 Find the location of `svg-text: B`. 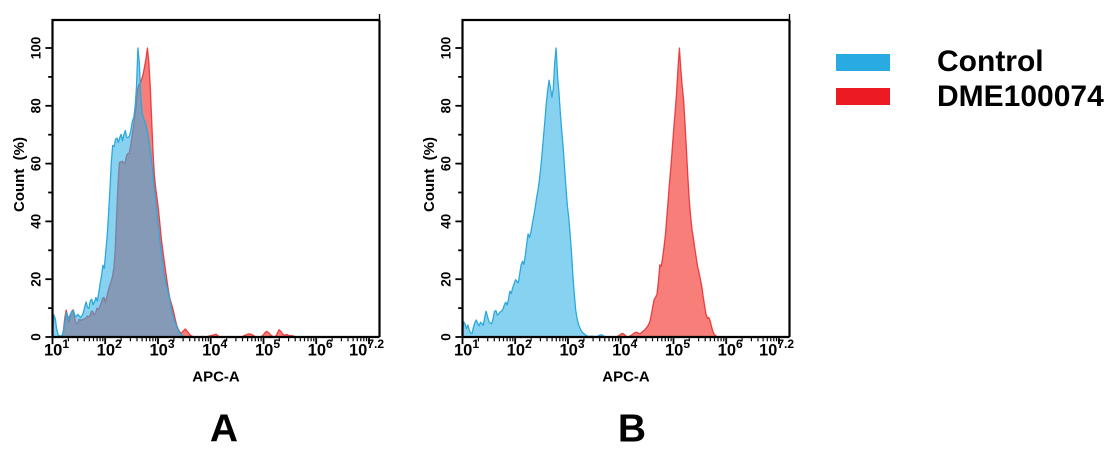

svg-text: B is located at coordinates (632, 429).